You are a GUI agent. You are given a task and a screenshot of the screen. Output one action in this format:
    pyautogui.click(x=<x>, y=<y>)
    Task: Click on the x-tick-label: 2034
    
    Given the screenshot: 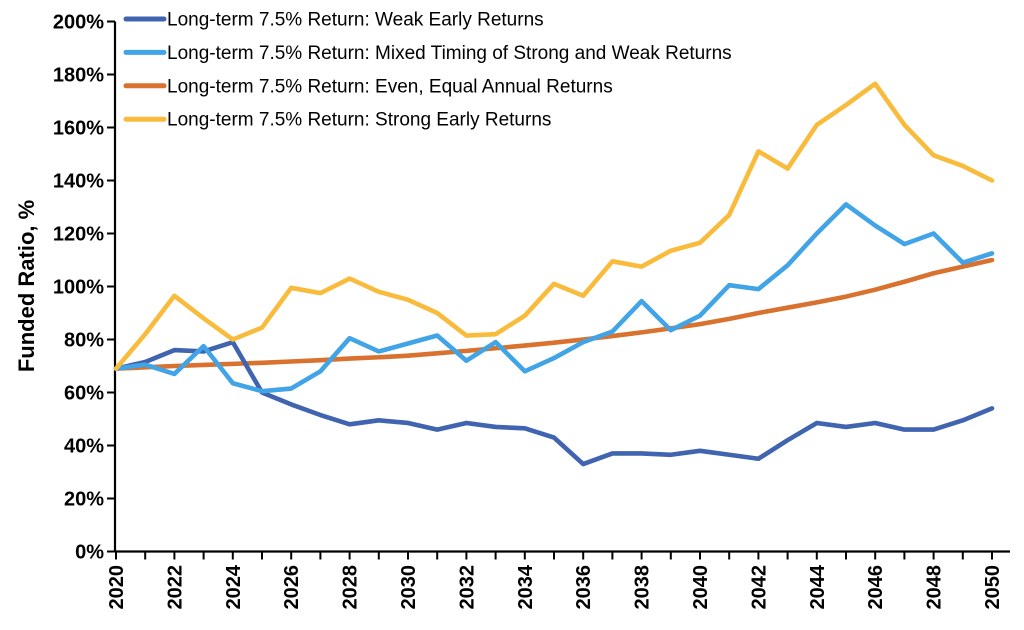 What is the action you would take?
    pyautogui.click(x=526, y=586)
    